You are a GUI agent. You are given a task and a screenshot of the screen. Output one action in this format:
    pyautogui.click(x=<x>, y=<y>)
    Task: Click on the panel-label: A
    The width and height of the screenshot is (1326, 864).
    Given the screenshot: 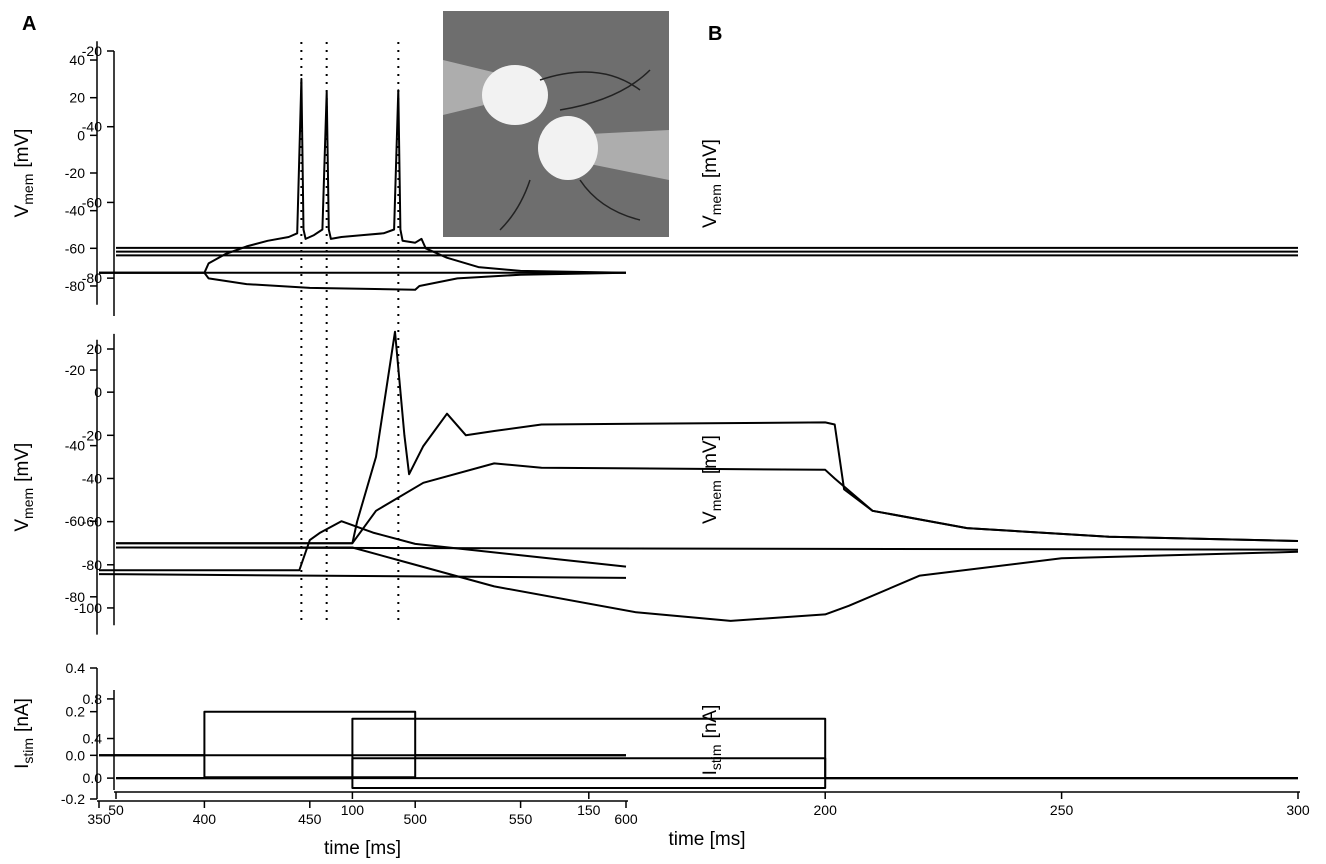 What is the action you would take?
    pyautogui.click(x=29, y=24)
    